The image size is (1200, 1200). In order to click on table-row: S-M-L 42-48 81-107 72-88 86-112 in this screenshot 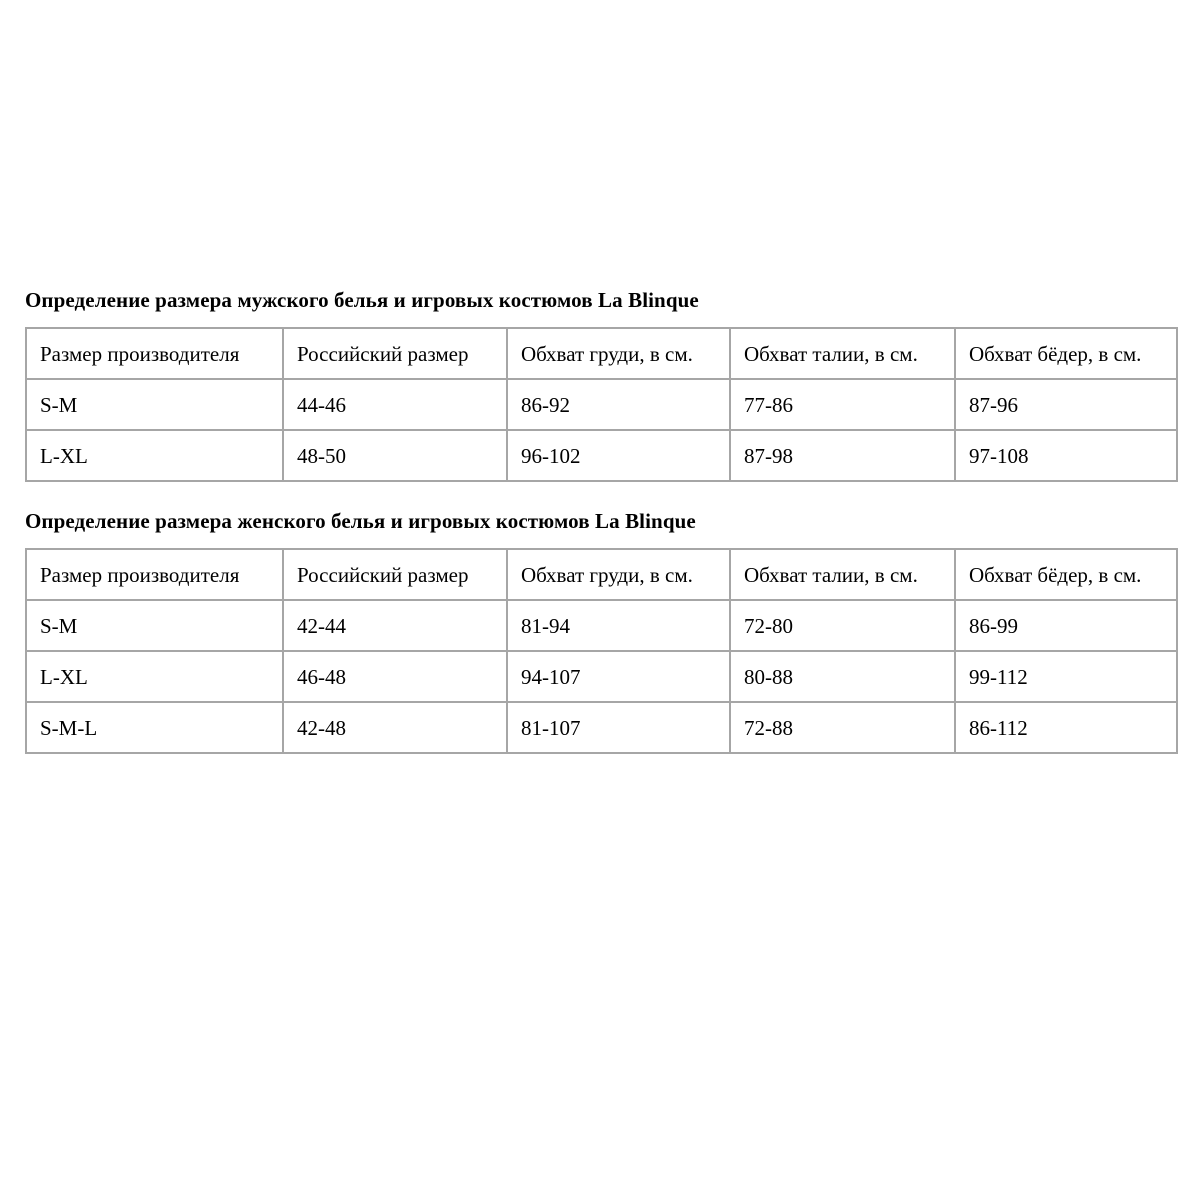, I will do `click(601, 727)`.